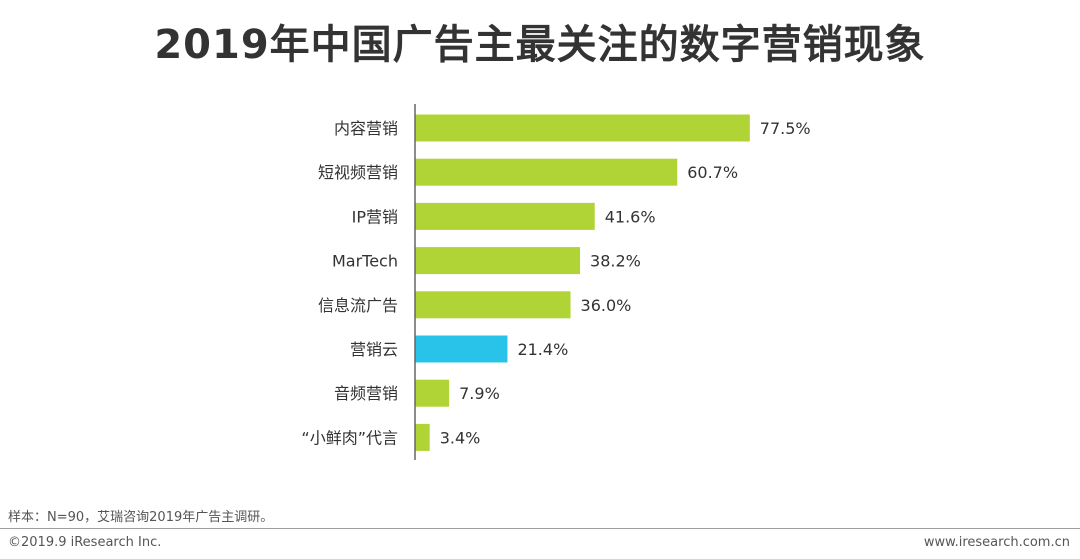 The height and width of the screenshot is (559, 1080). Describe the element at coordinates (358, 172) in the screenshot. I see `category-label: 短视频营销` at that location.